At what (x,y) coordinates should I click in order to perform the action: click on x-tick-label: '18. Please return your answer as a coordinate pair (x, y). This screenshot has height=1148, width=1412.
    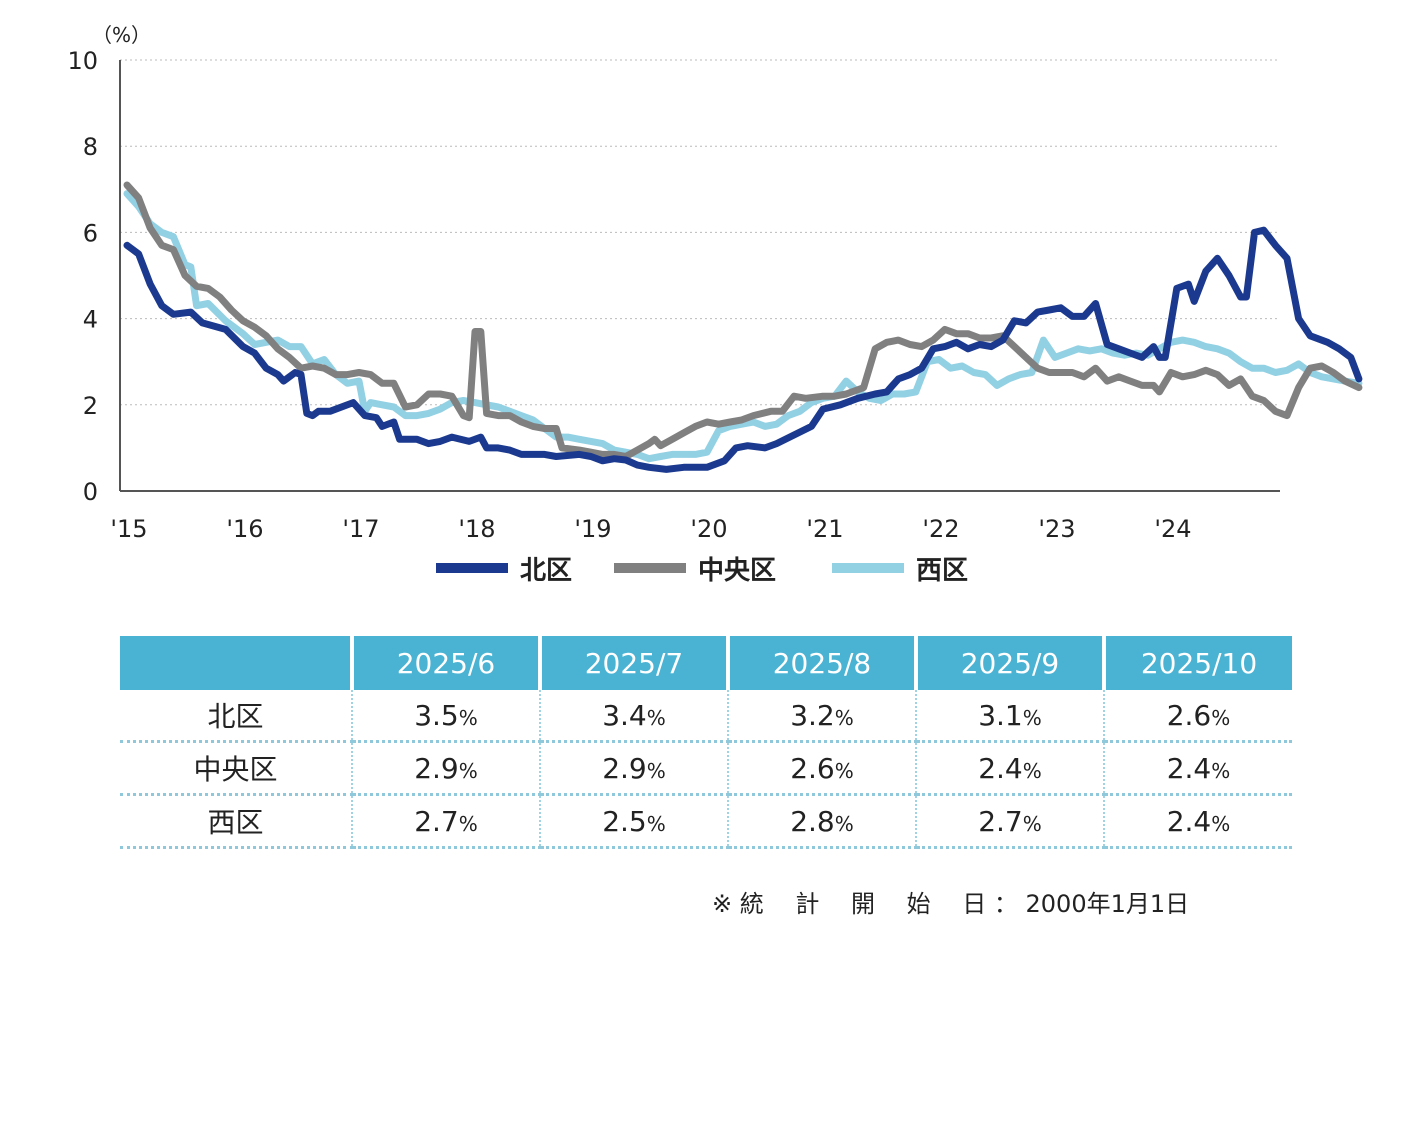
    Looking at the image, I should click on (476, 529).